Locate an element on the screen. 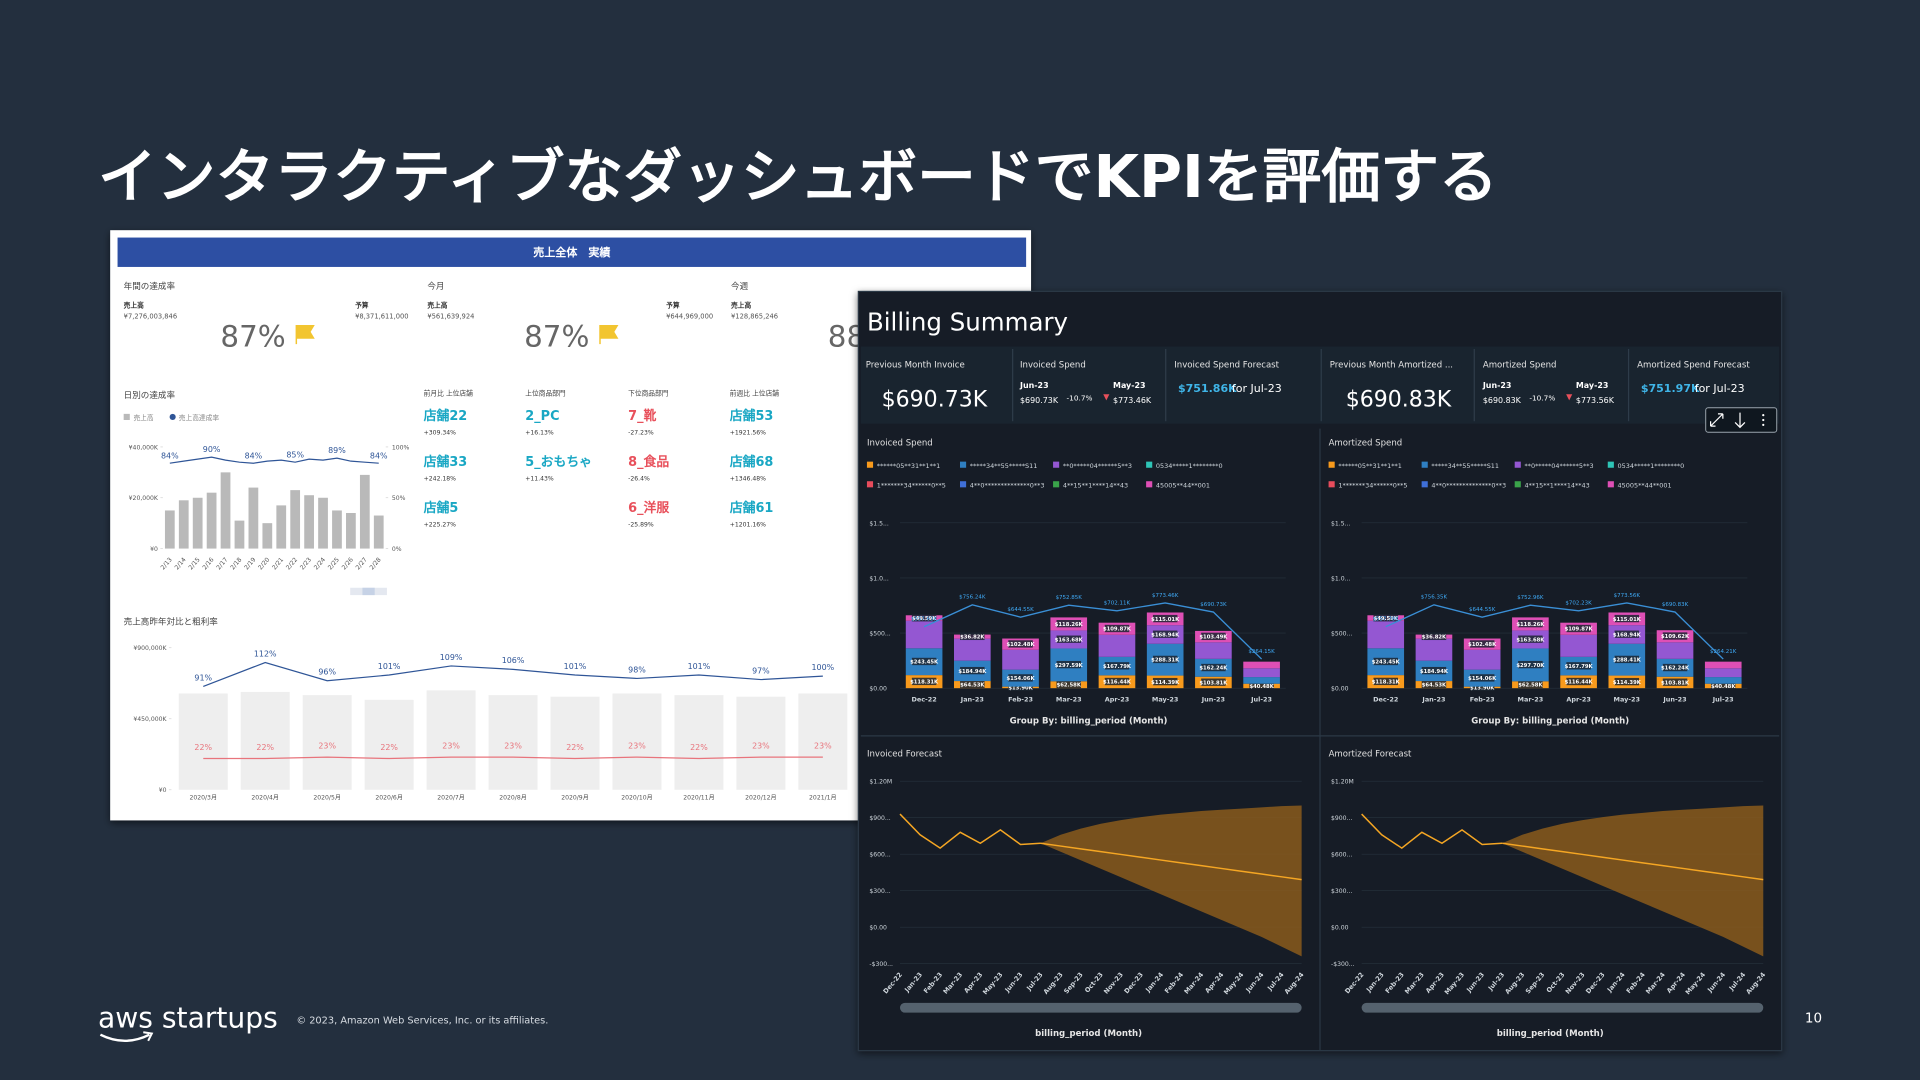 Image resolution: width=1920 pixels, height=1080 pixels. kpi-flag is located at coordinates (609, 334).